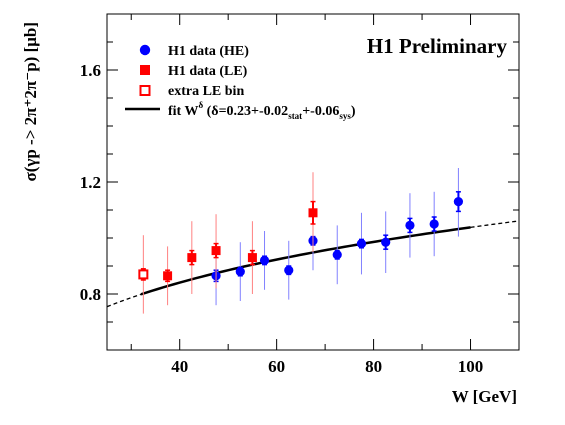 This screenshot has height=425, width=565. Describe the element at coordinates (484, 396) in the screenshot. I see `x-axis-label: W [GeV]` at that location.